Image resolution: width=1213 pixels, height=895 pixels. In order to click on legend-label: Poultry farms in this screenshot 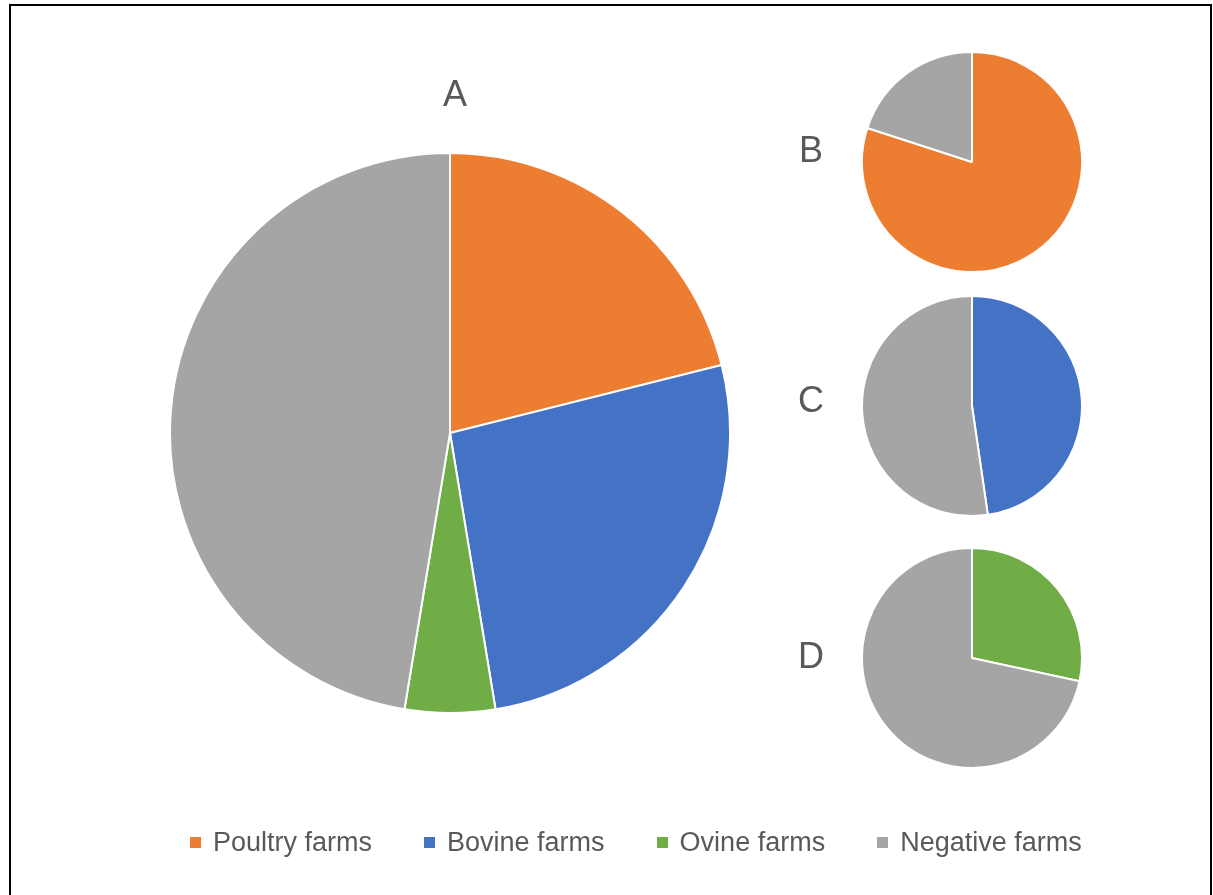, I will do `click(293, 842)`.